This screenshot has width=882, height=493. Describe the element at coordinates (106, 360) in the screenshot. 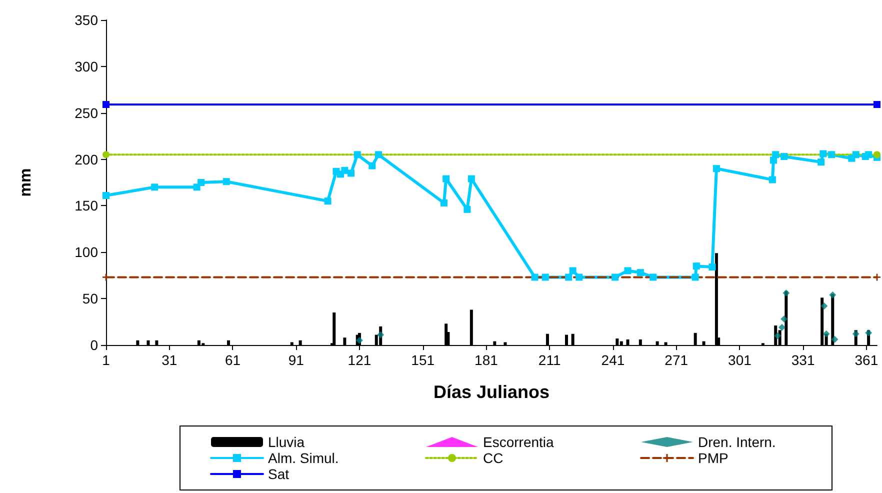

I see `x-tick-label: 1` at that location.